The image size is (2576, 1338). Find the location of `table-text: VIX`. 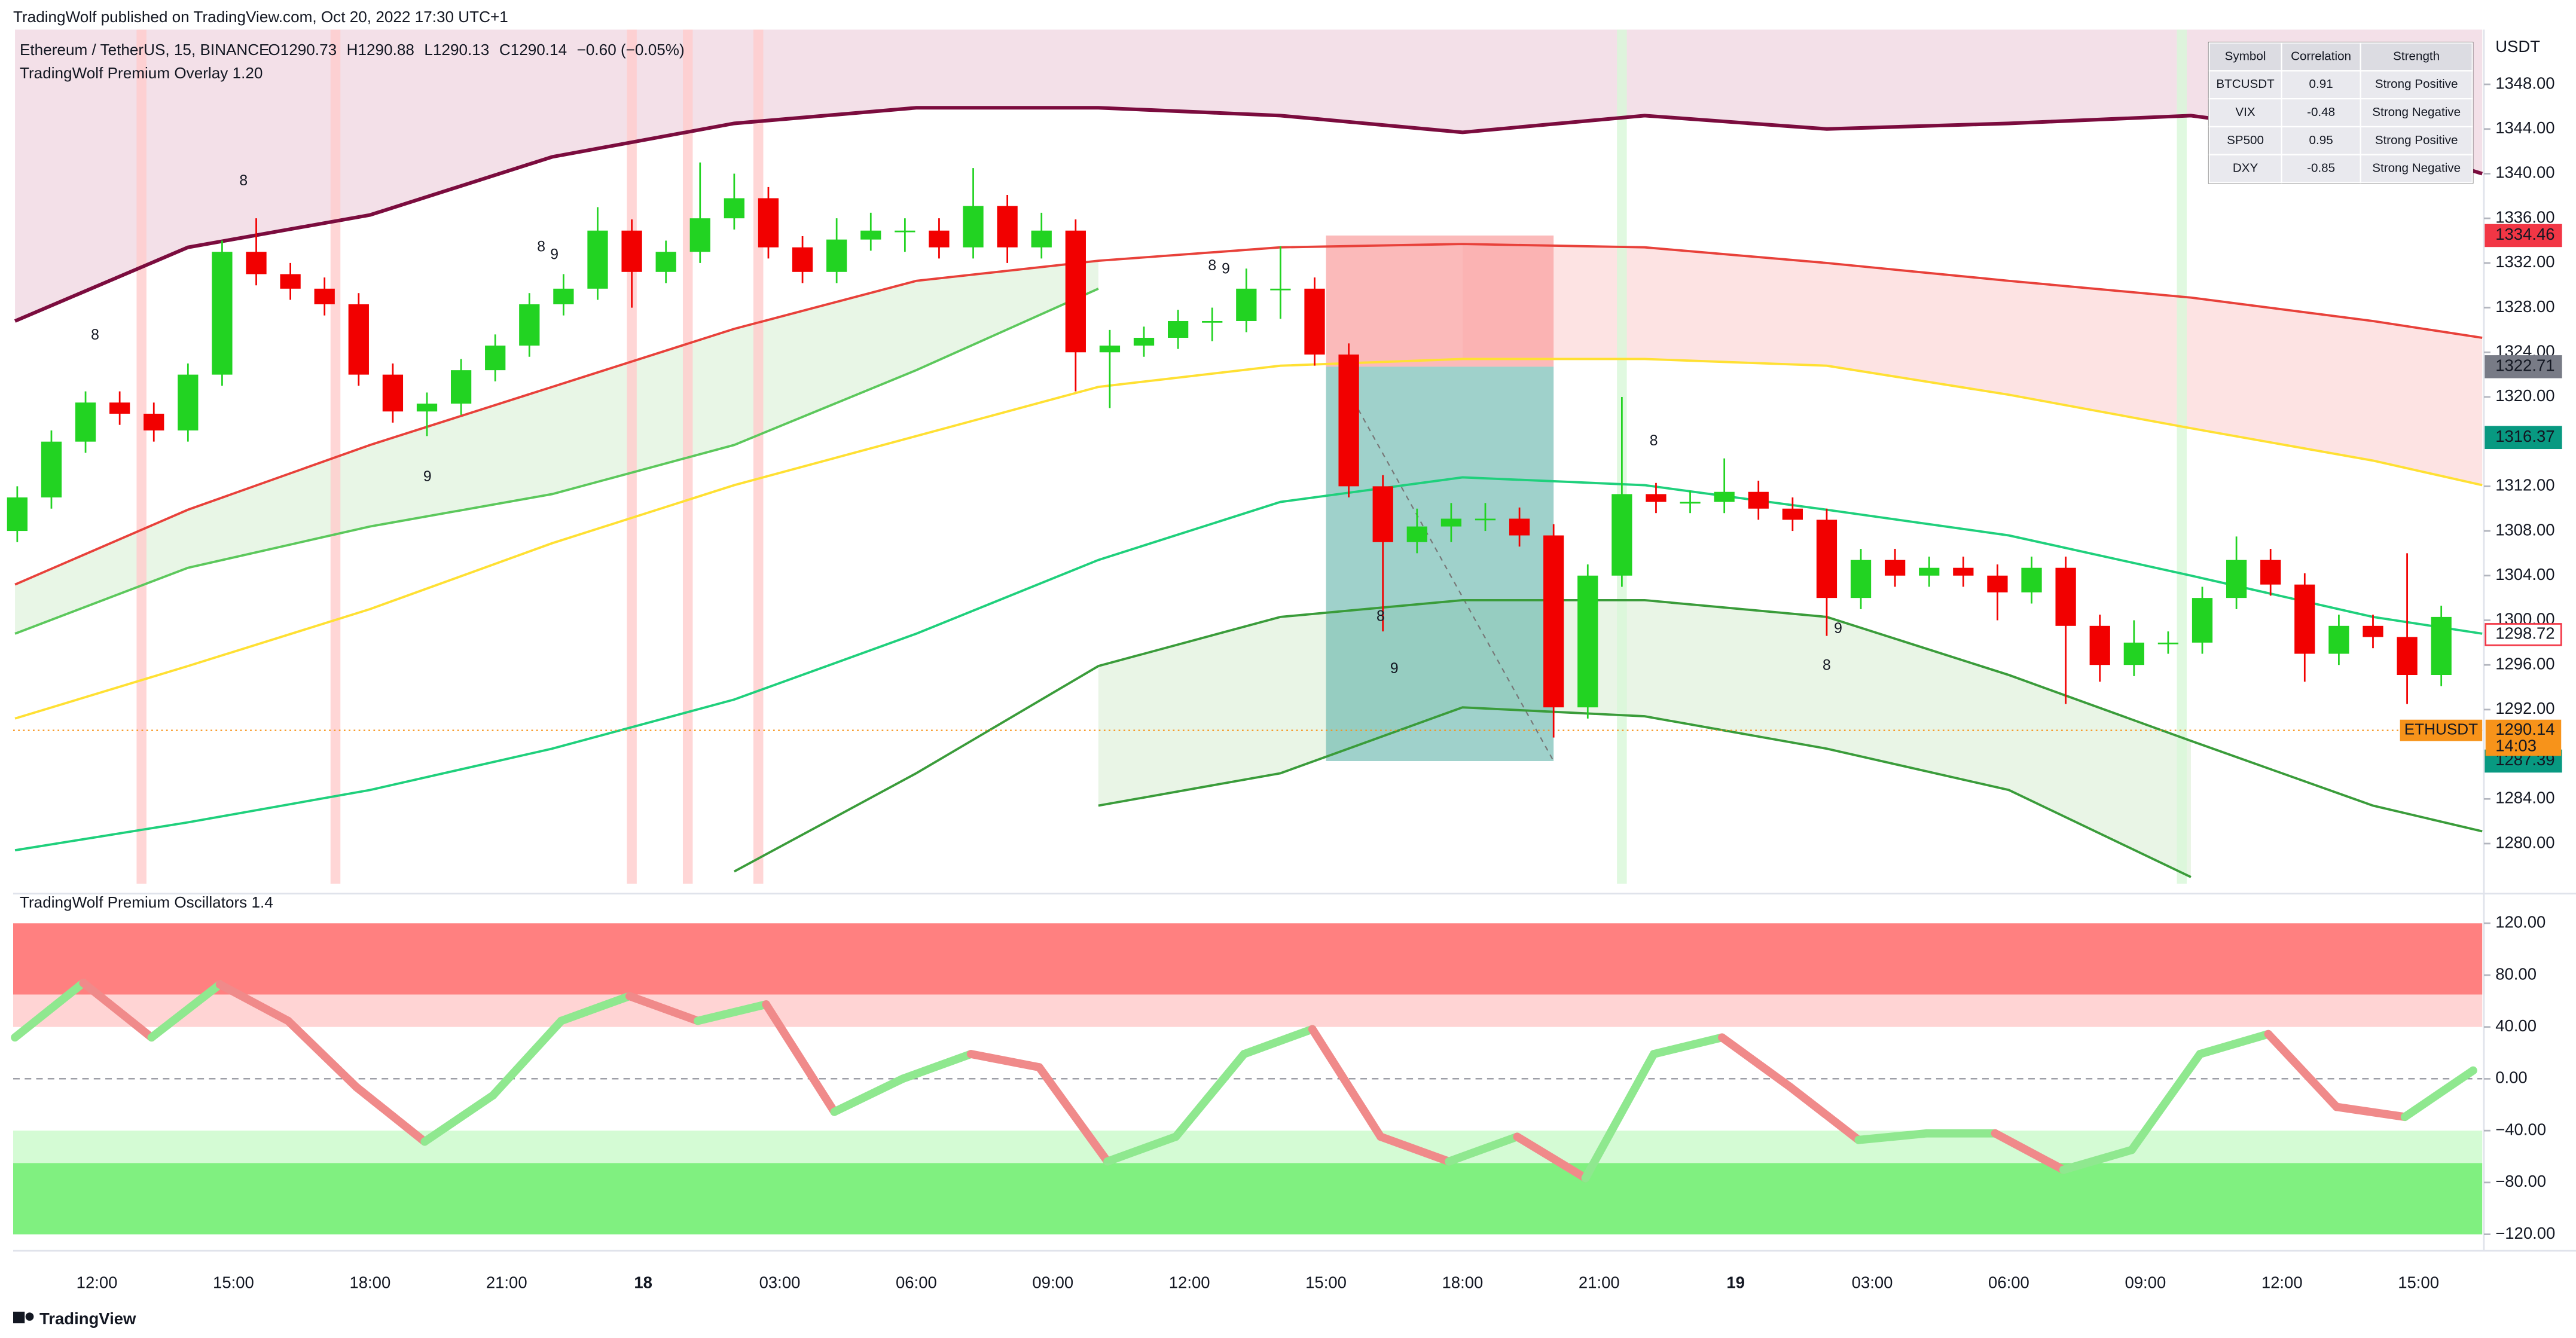

table-text: VIX is located at coordinates (2245, 112).